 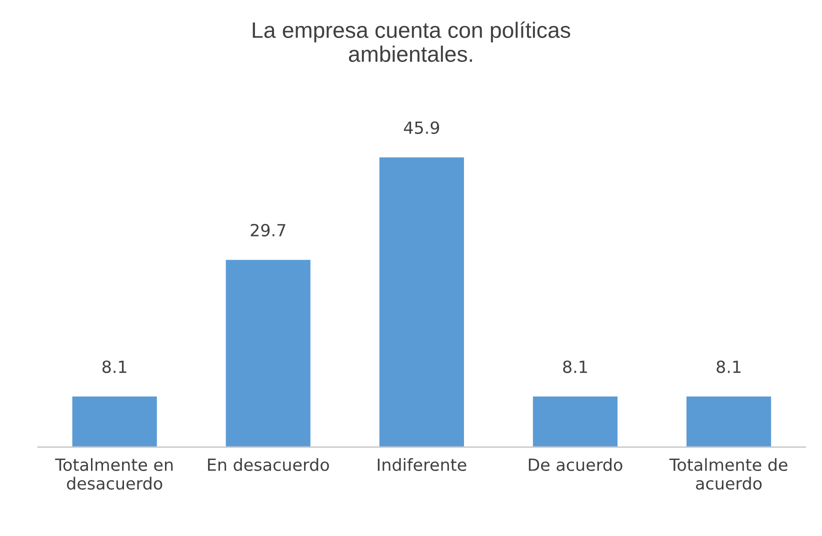 What do you see at coordinates (268, 230) in the screenshot?
I see `data-label: 29.7` at bounding box center [268, 230].